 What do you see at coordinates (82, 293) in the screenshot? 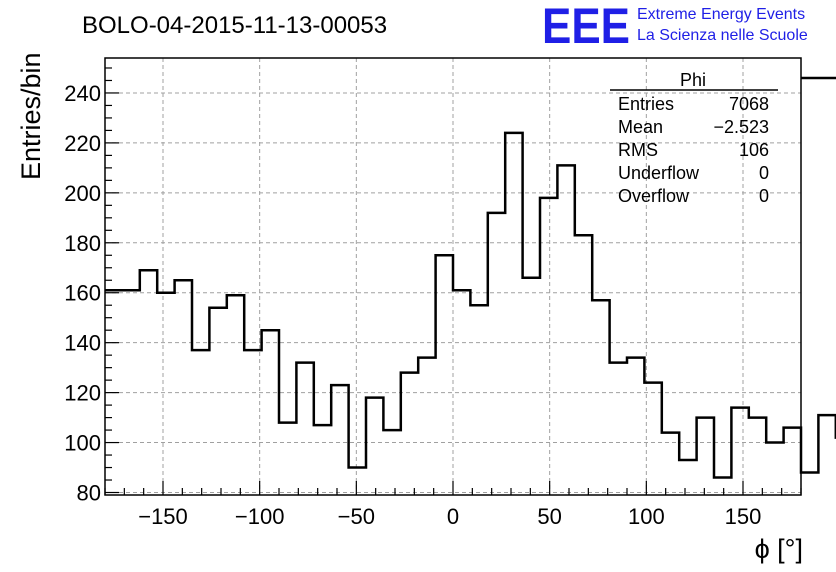
I see `y-tick-label: 160` at bounding box center [82, 293].